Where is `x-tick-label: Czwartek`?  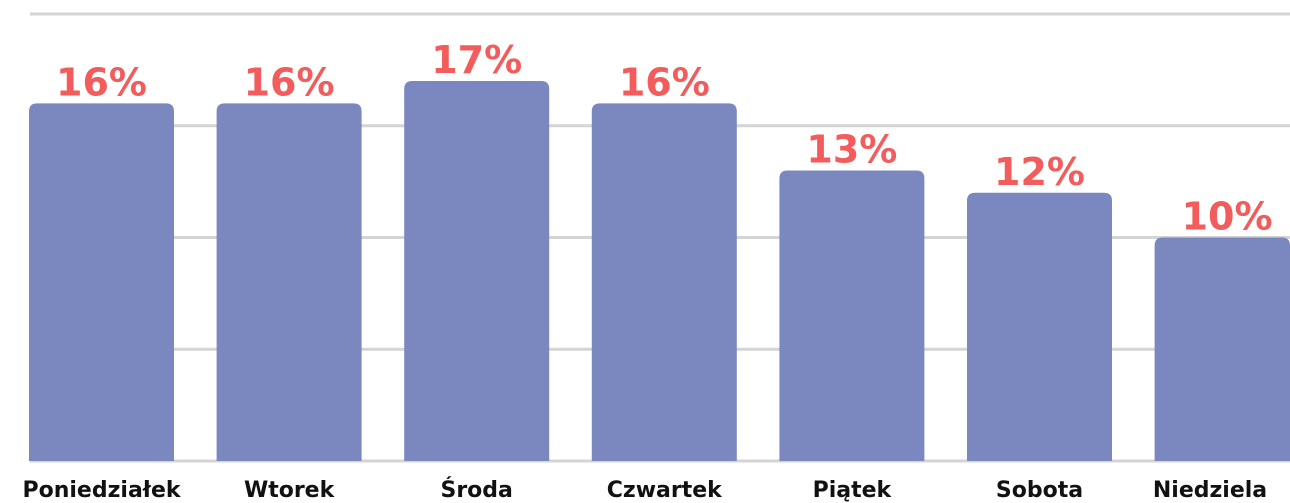 x-tick-label: Czwartek is located at coordinates (665, 490).